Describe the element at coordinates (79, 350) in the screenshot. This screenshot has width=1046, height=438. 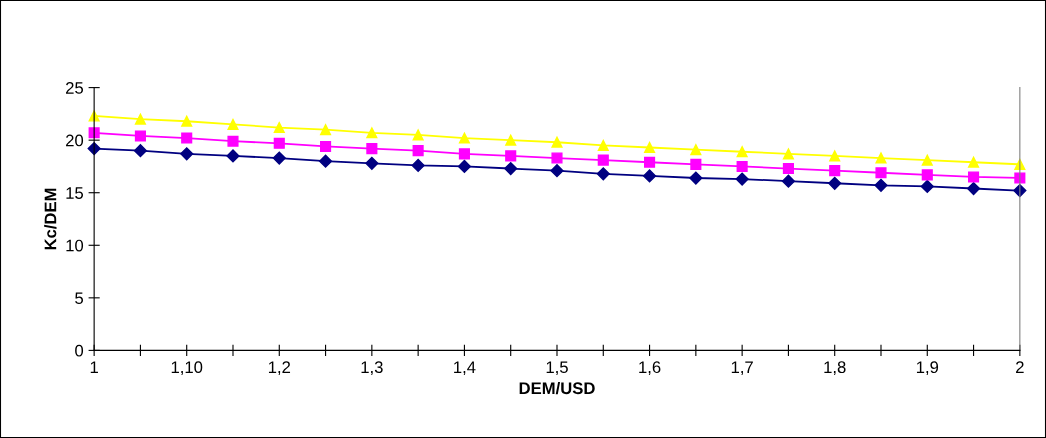
I see `y-tick-label: 0` at that location.